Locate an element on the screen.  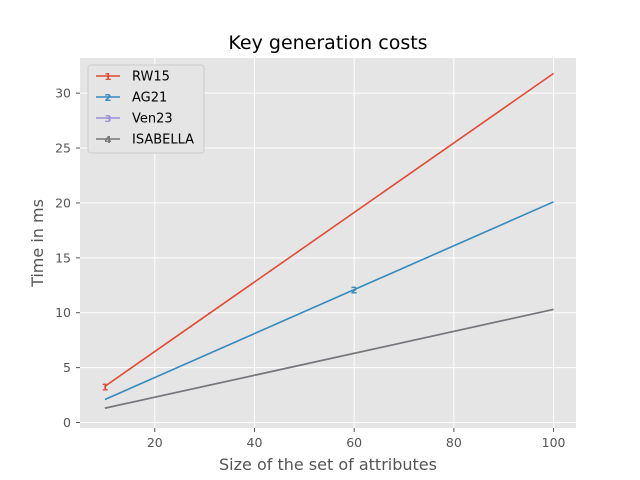
legend-label-rw15: RW15 is located at coordinates (151, 77).